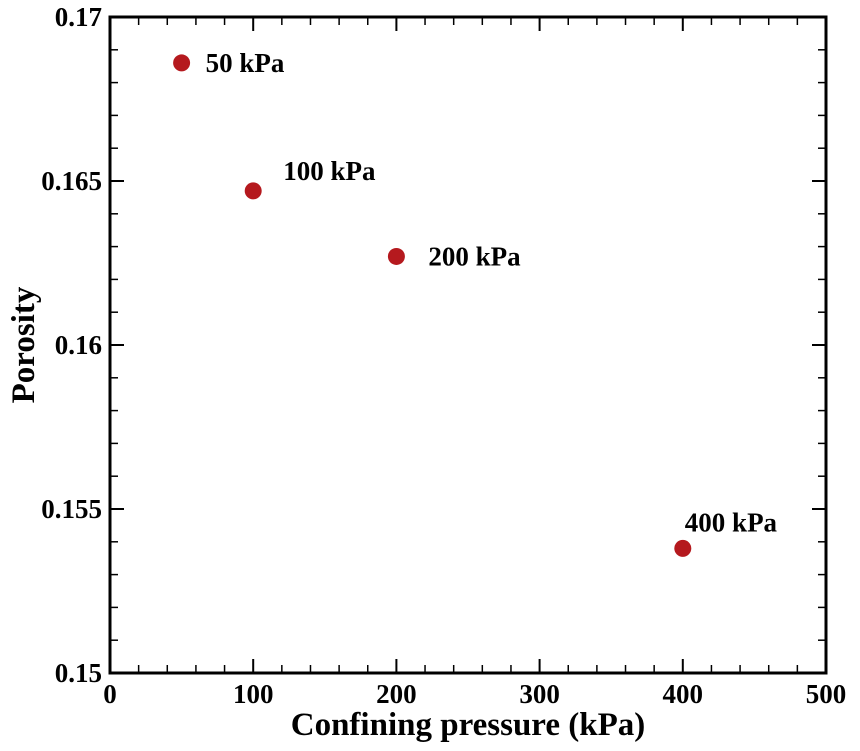  Describe the element at coordinates (78, 17) in the screenshot. I see `y-tick-label: 0.17` at that location.